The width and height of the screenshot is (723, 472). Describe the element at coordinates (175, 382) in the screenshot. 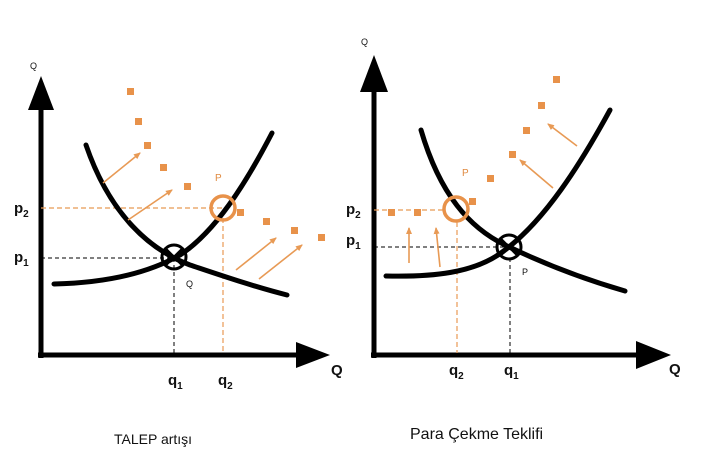

I see `left-q1-label: q1` at that location.